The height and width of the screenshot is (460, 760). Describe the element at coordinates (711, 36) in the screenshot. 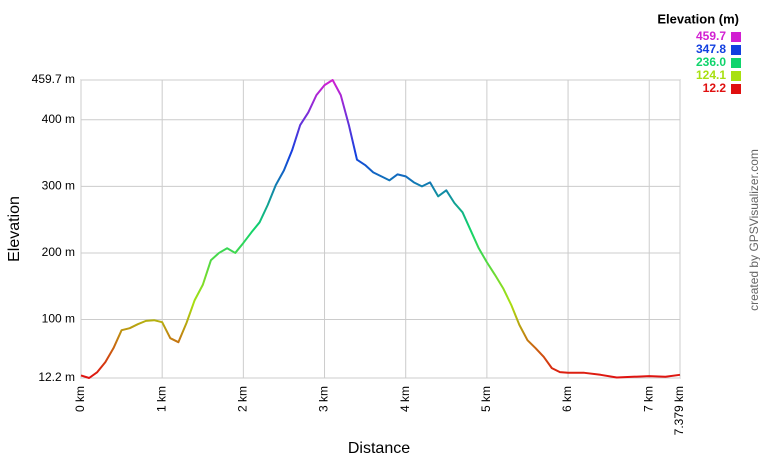

I see `legend-label: 459.7` at that location.